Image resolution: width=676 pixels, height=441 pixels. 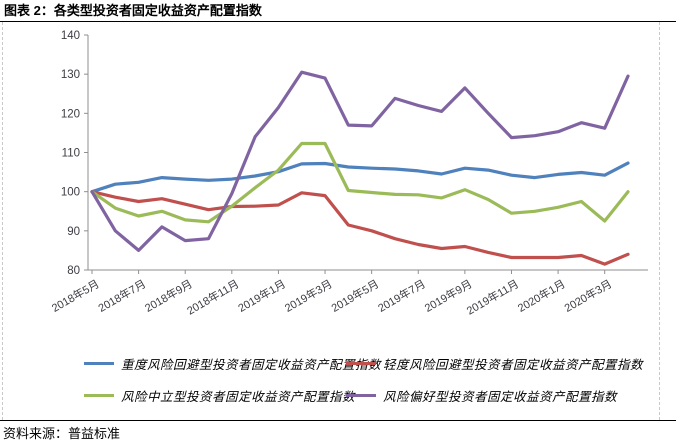 What do you see at coordinates (75, 295) in the screenshot?
I see `x-tick-label: 2018年5月` at bounding box center [75, 295].